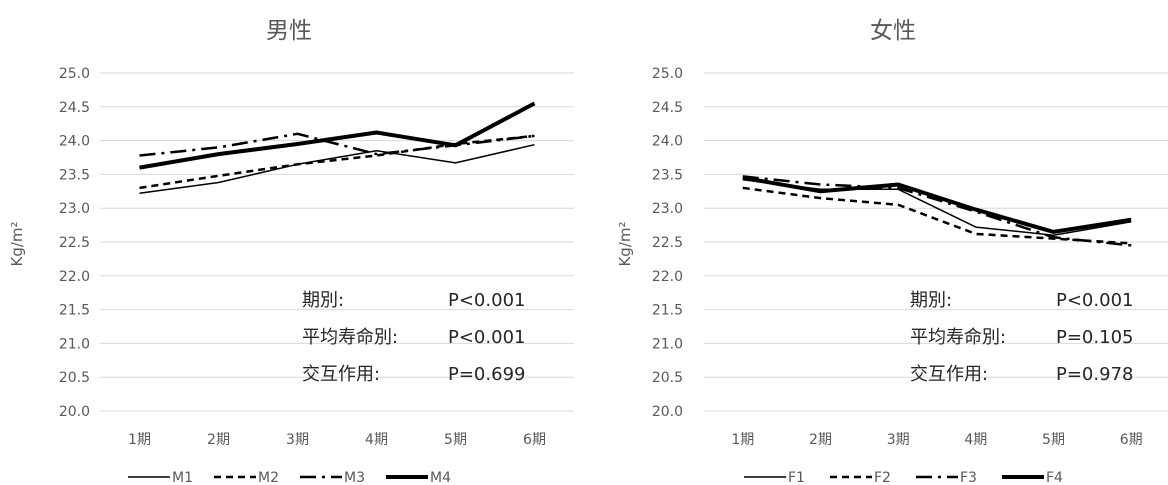 The image size is (1168, 485). What do you see at coordinates (486, 374) in the screenshot?
I see `annotation-value: P=0.699` at bounding box center [486, 374].